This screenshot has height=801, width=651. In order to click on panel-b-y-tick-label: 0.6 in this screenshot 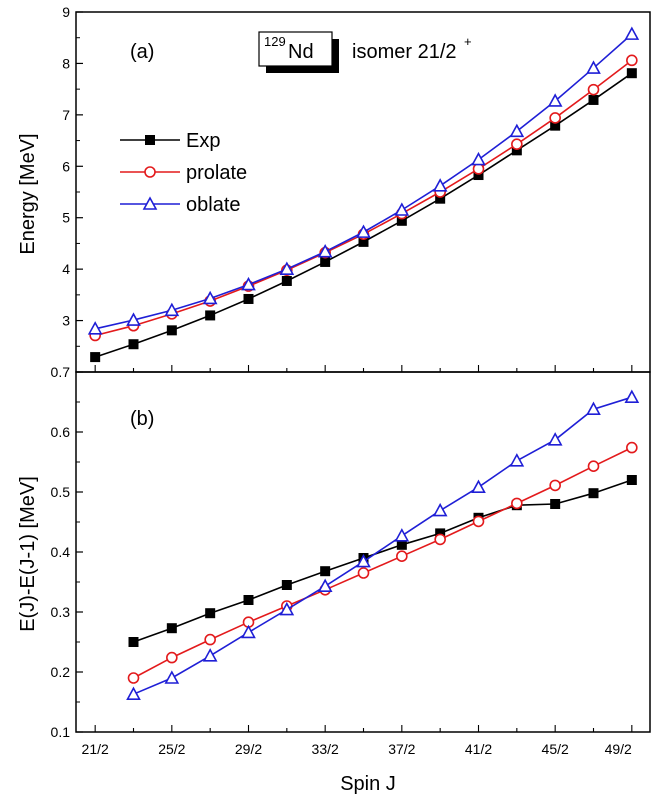, I will do `click(61, 432)`.